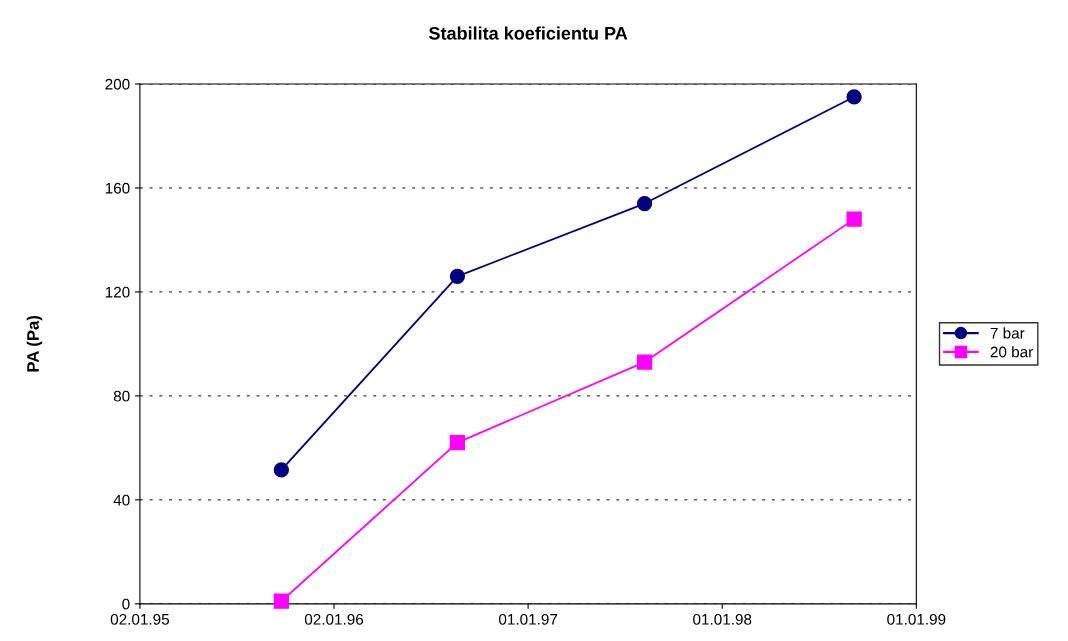 The image size is (1068, 641). What do you see at coordinates (117, 292) in the screenshot?
I see `y-tick-label: 120` at bounding box center [117, 292].